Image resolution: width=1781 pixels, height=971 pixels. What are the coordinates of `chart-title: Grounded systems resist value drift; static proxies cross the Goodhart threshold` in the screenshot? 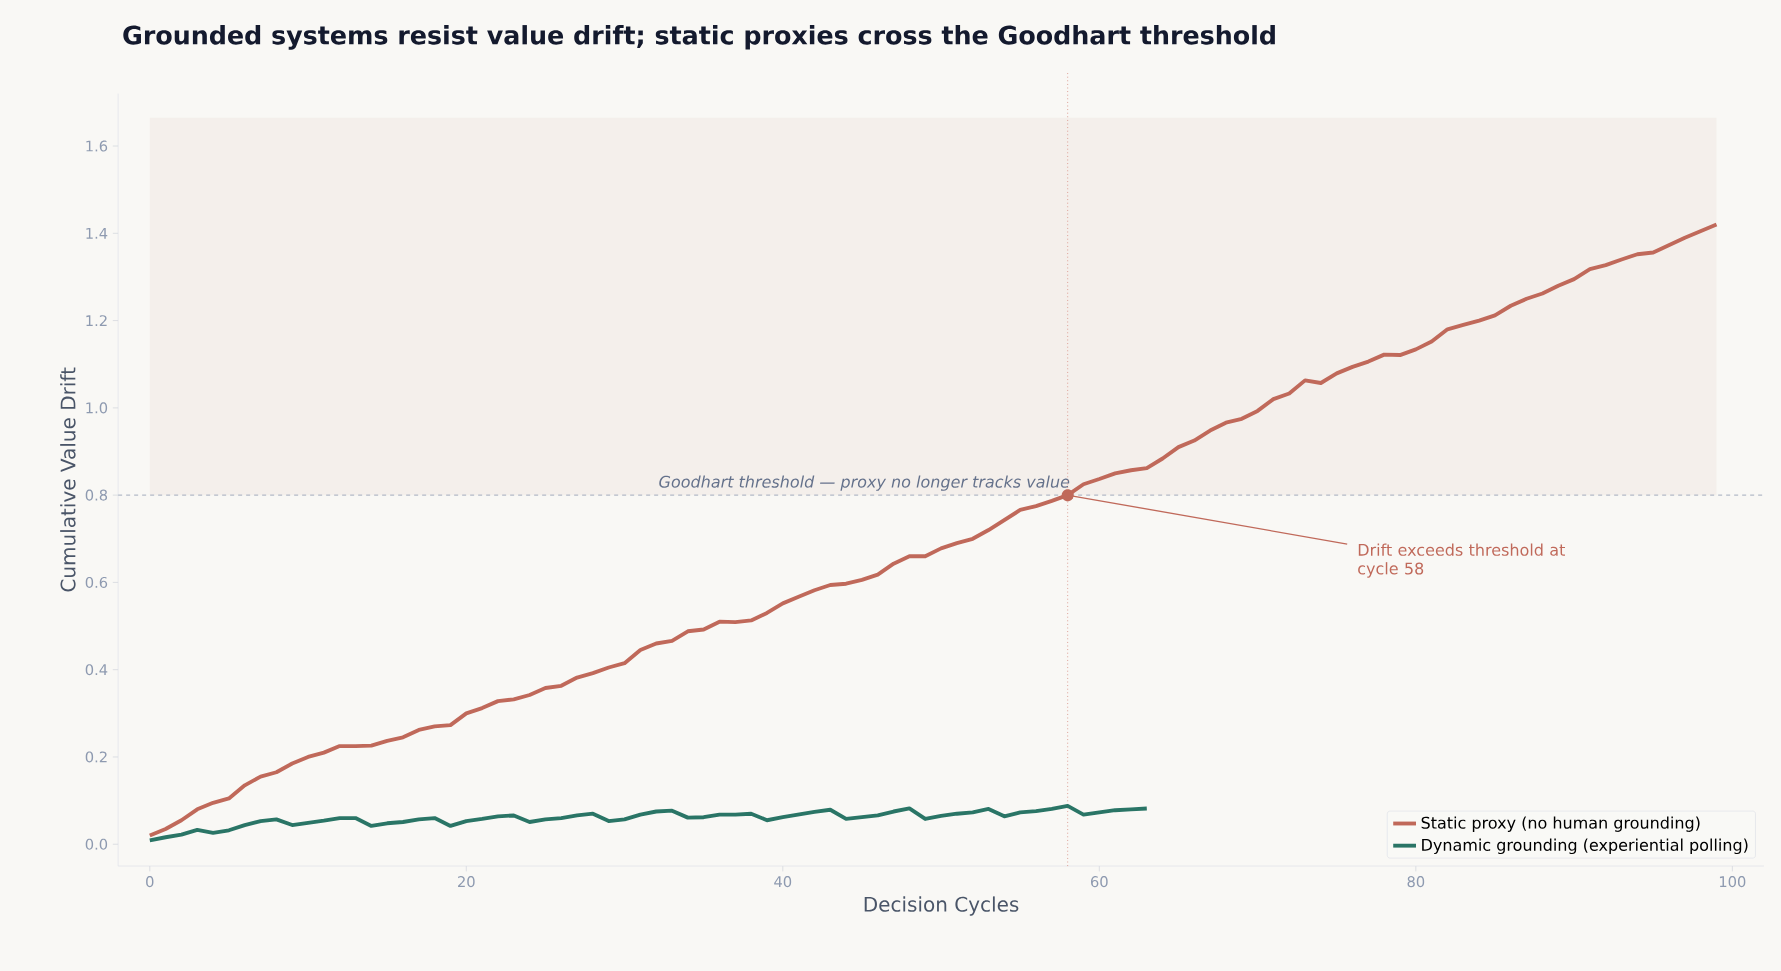 It's located at (699, 37).